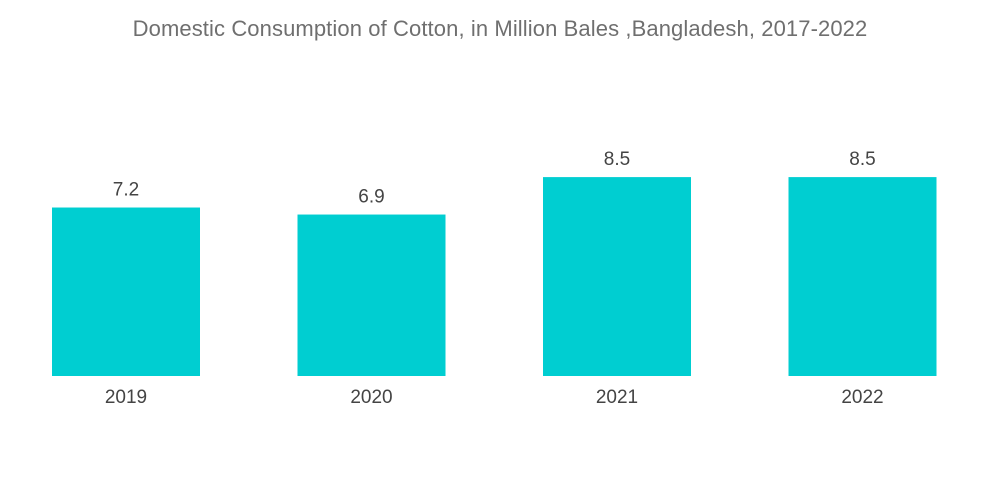  What do you see at coordinates (371, 397) in the screenshot?
I see `x-tick-label-2020: 2020` at bounding box center [371, 397].